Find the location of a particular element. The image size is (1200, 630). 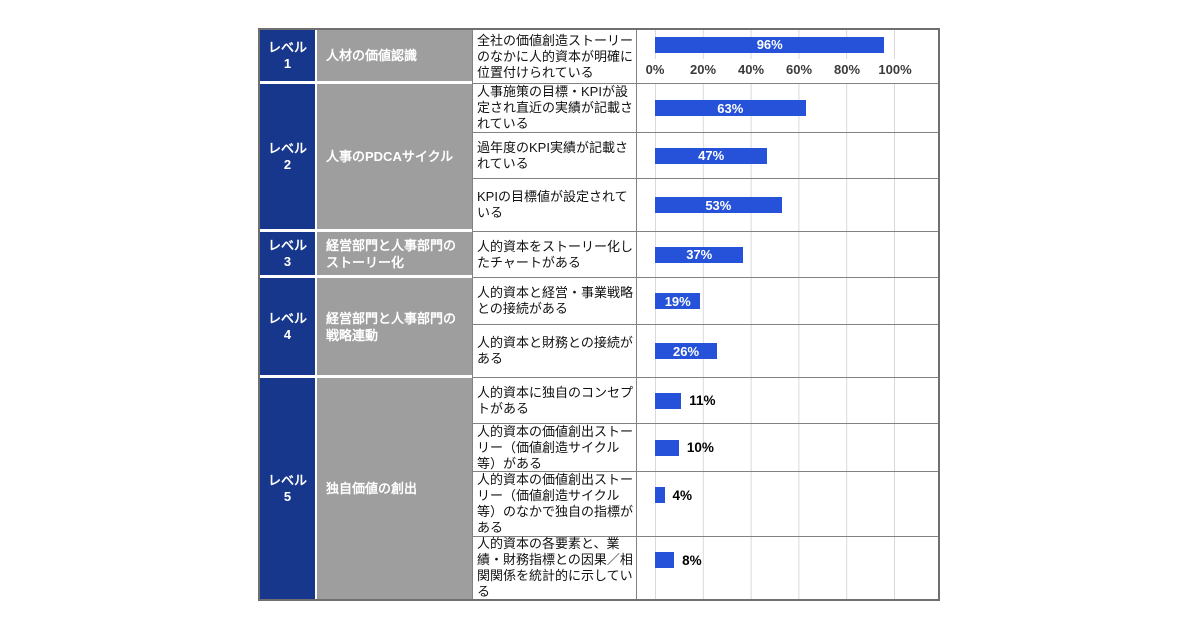

bar-chart-cell: 63% is located at coordinates (787, 108).